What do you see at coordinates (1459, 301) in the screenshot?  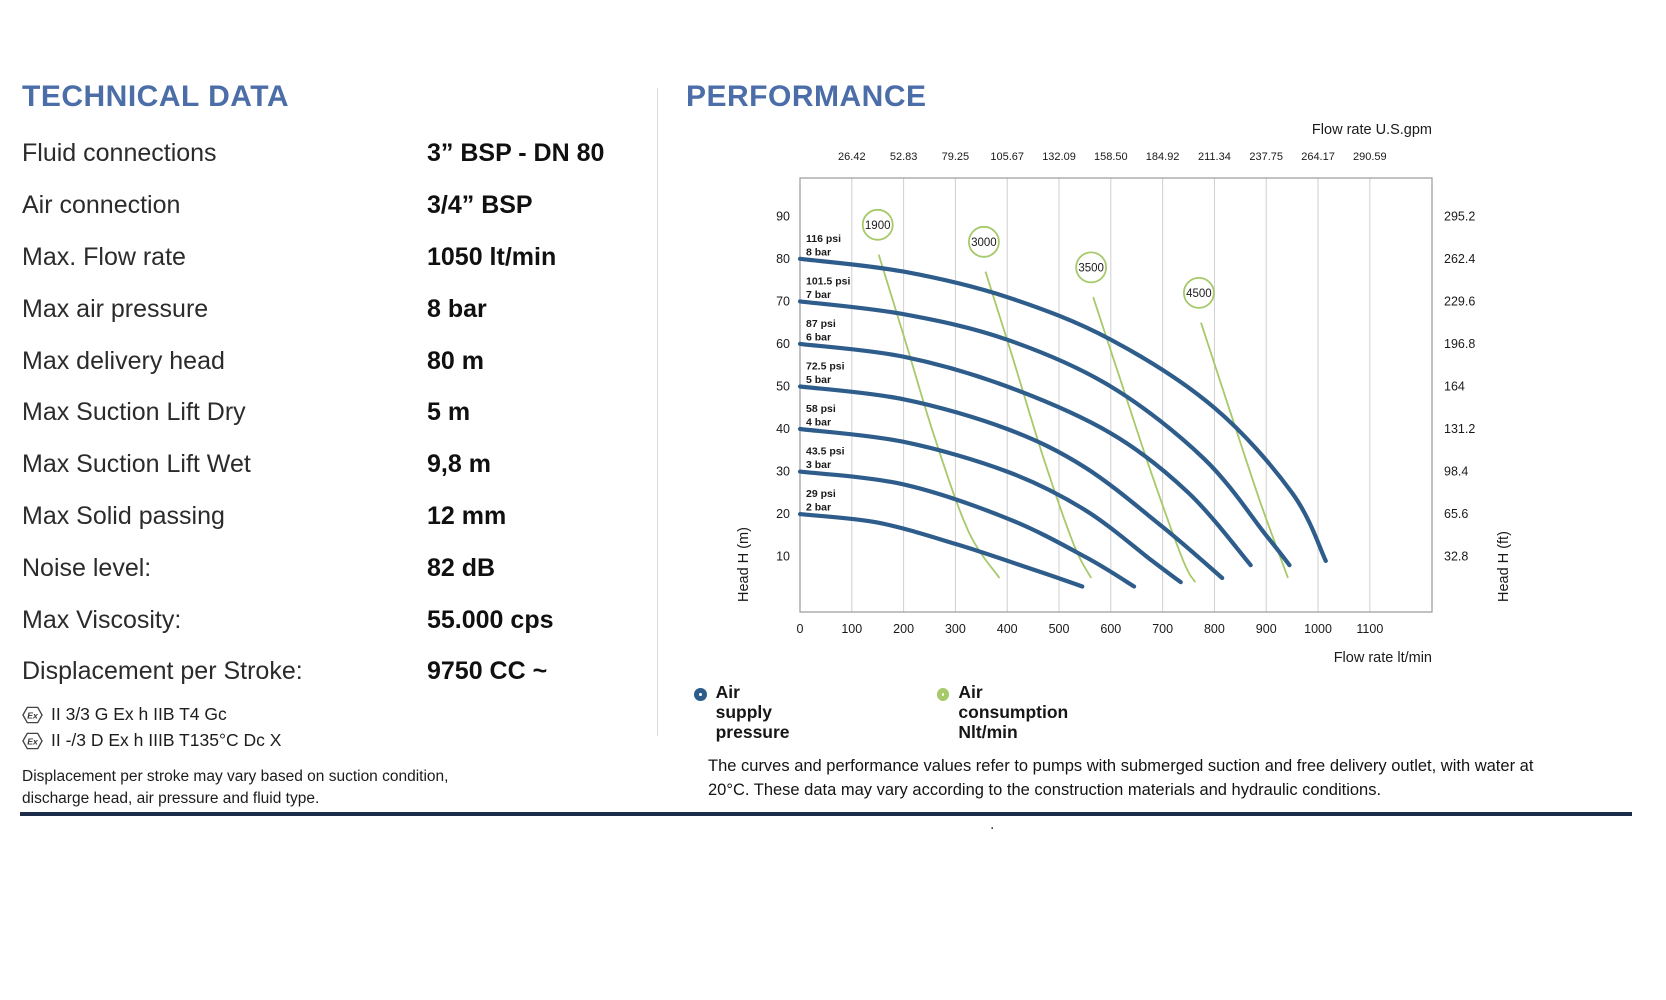 I see `right-tick-label: 229.6` at bounding box center [1459, 301].